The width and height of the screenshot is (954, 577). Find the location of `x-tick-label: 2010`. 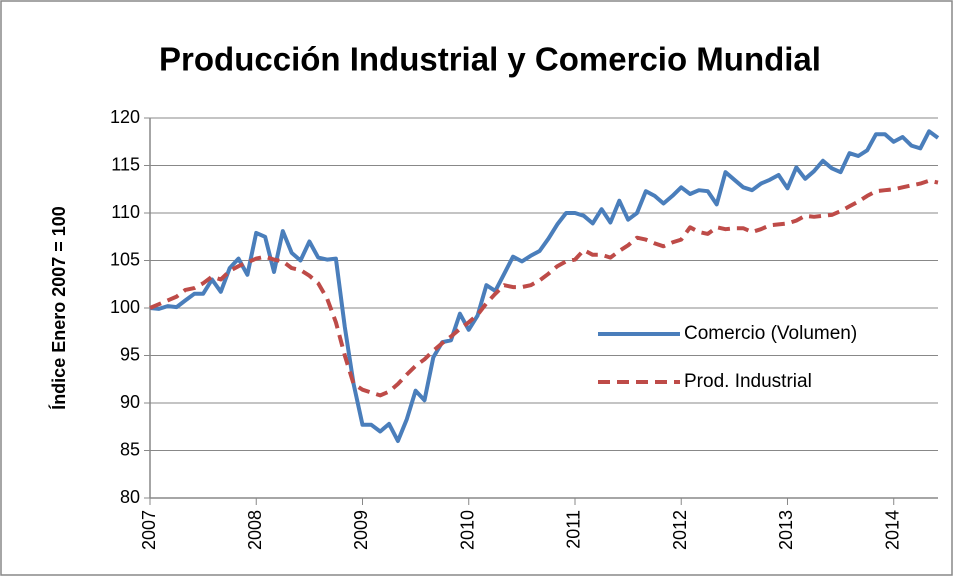

x-tick-label: 2010 is located at coordinates (467, 530).